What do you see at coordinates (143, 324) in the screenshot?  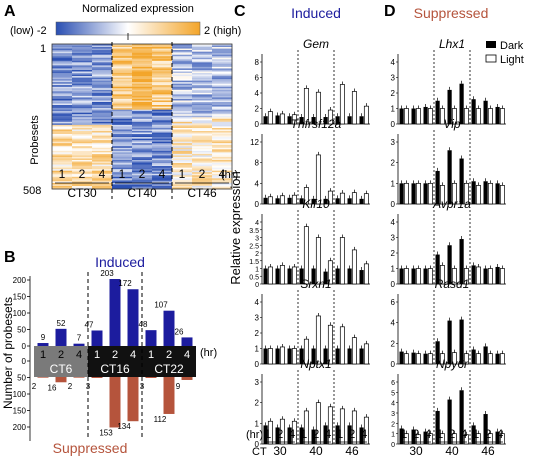 I see `panel-b-value-induced: 48` at bounding box center [143, 324].